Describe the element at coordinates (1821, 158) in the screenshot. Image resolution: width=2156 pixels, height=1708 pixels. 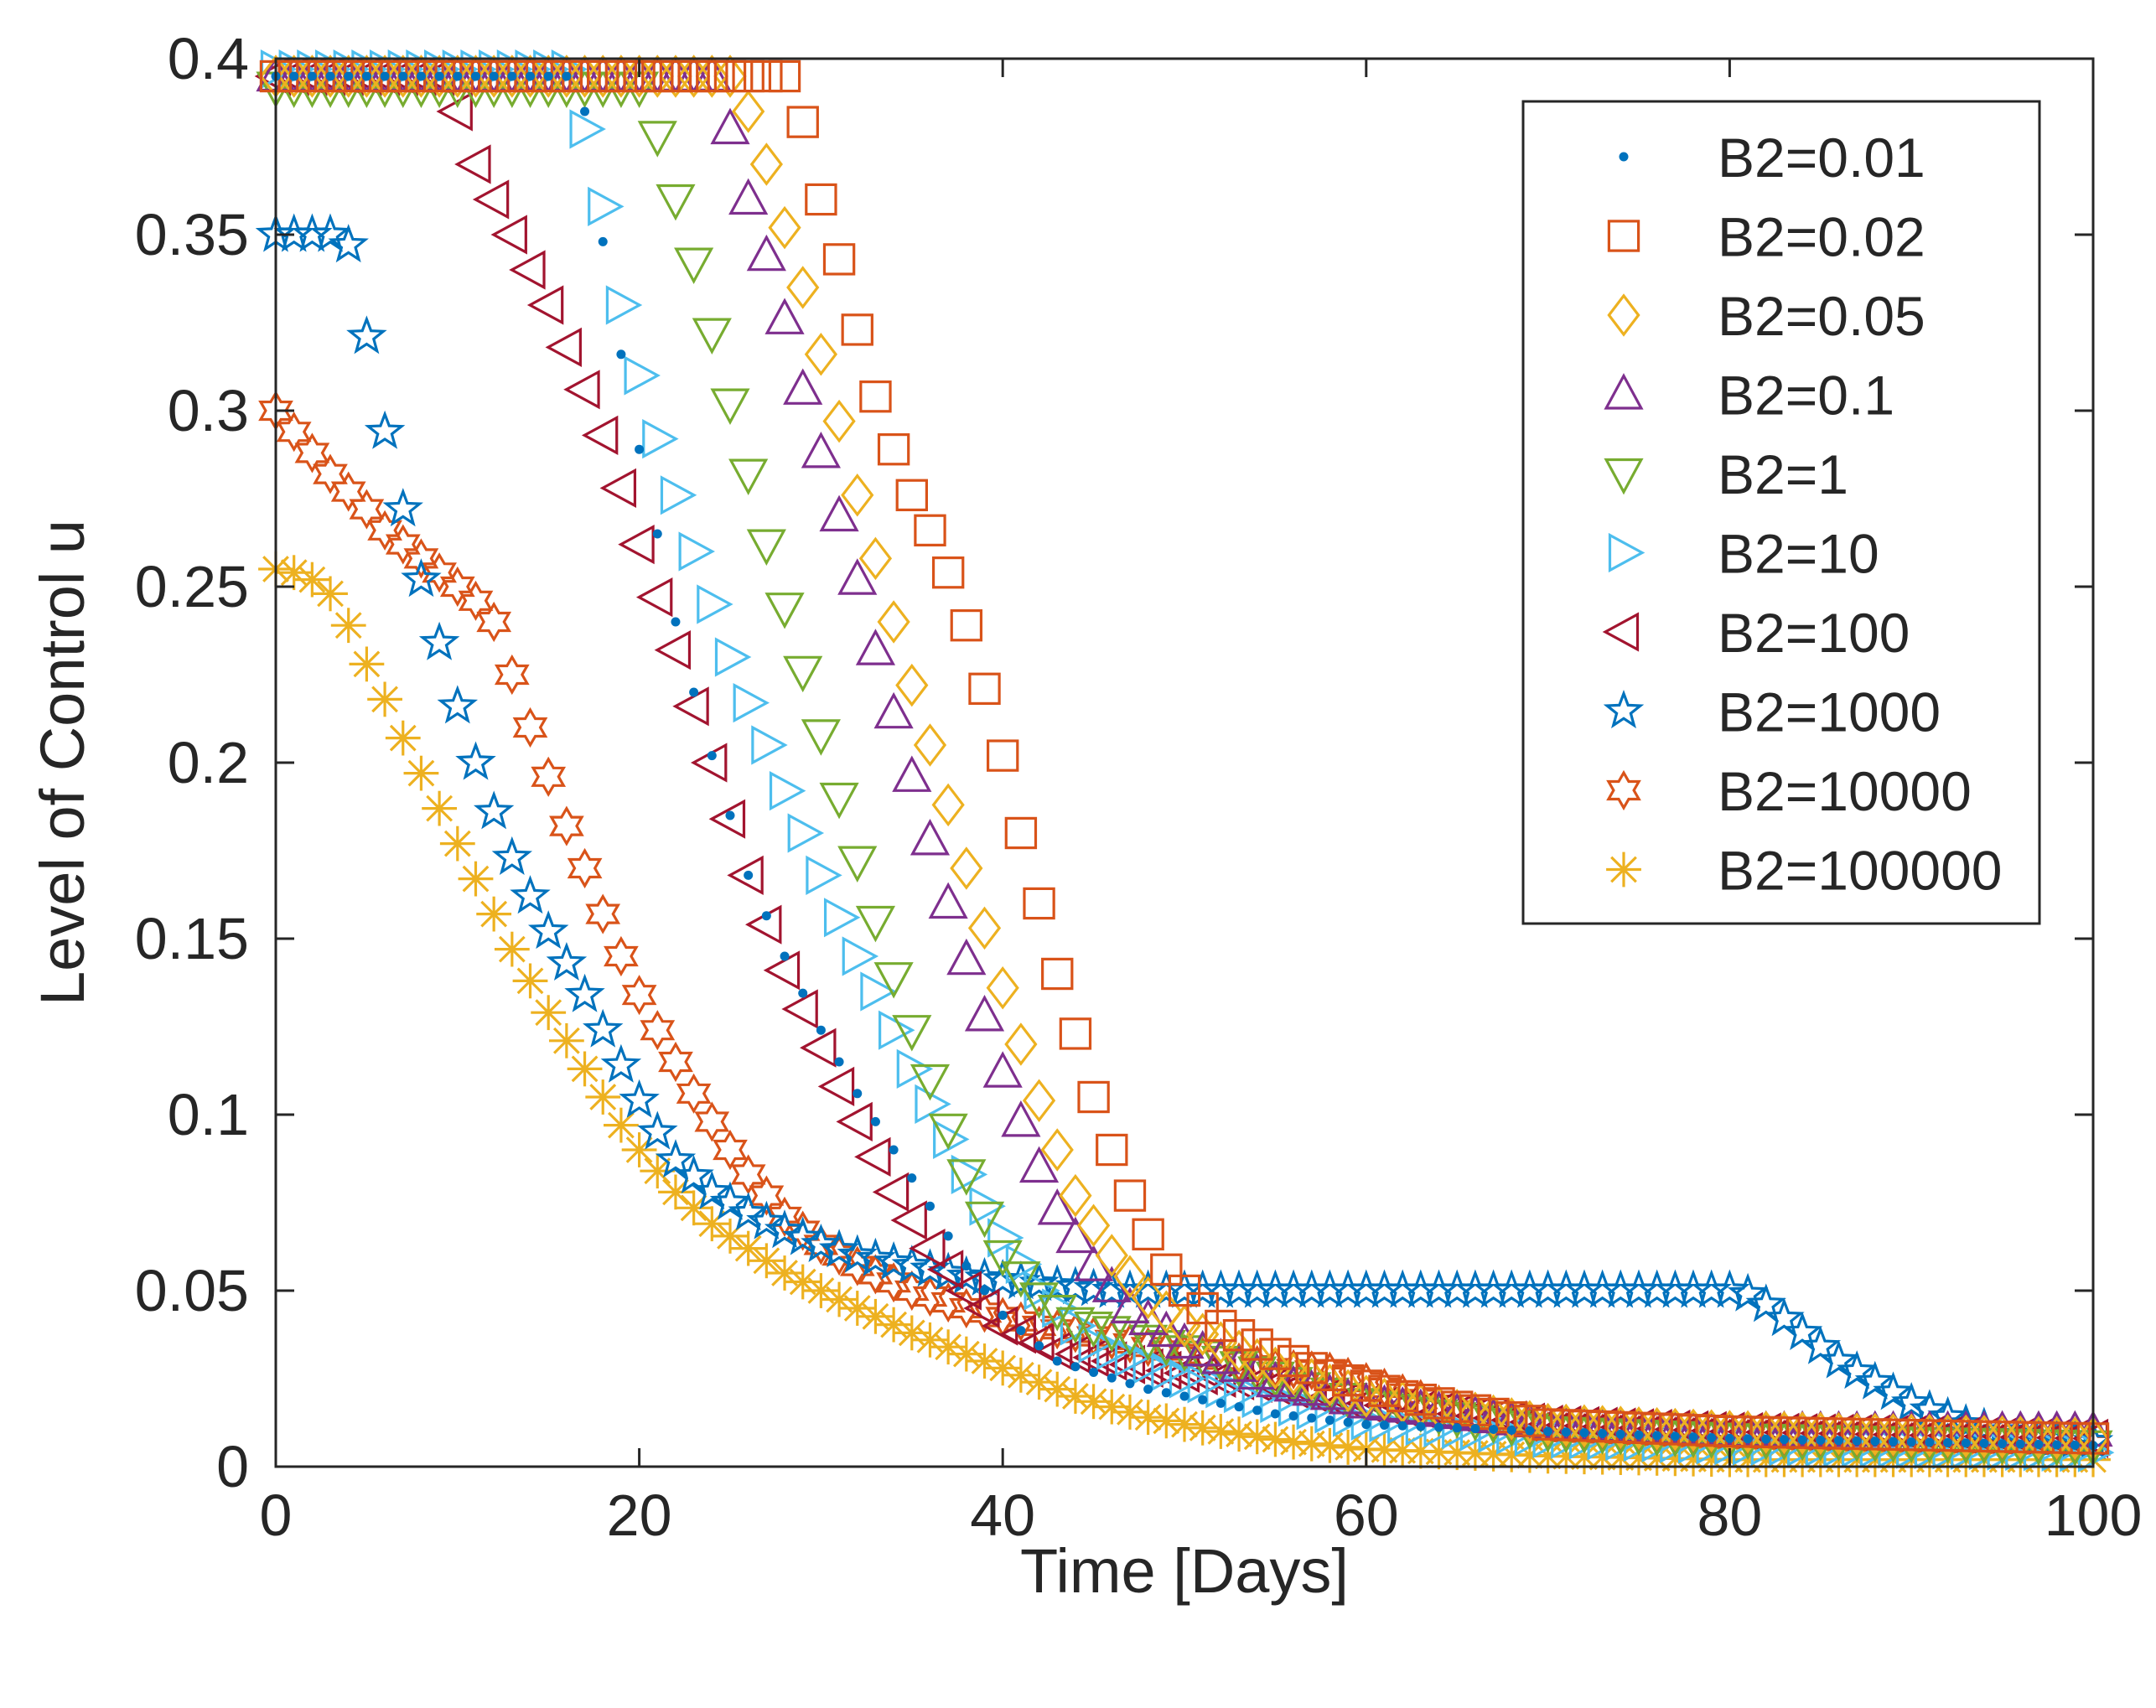
I see `legend-label: B2=0.01` at that location.